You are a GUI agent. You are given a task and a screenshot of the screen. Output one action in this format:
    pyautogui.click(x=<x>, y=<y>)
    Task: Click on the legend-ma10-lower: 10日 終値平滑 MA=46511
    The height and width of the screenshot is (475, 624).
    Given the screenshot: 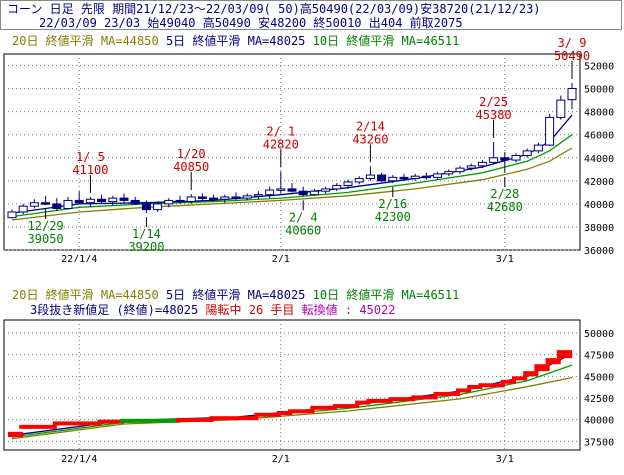 What is the action you would take?
    pyautogui.click(x=386, y=295)
    